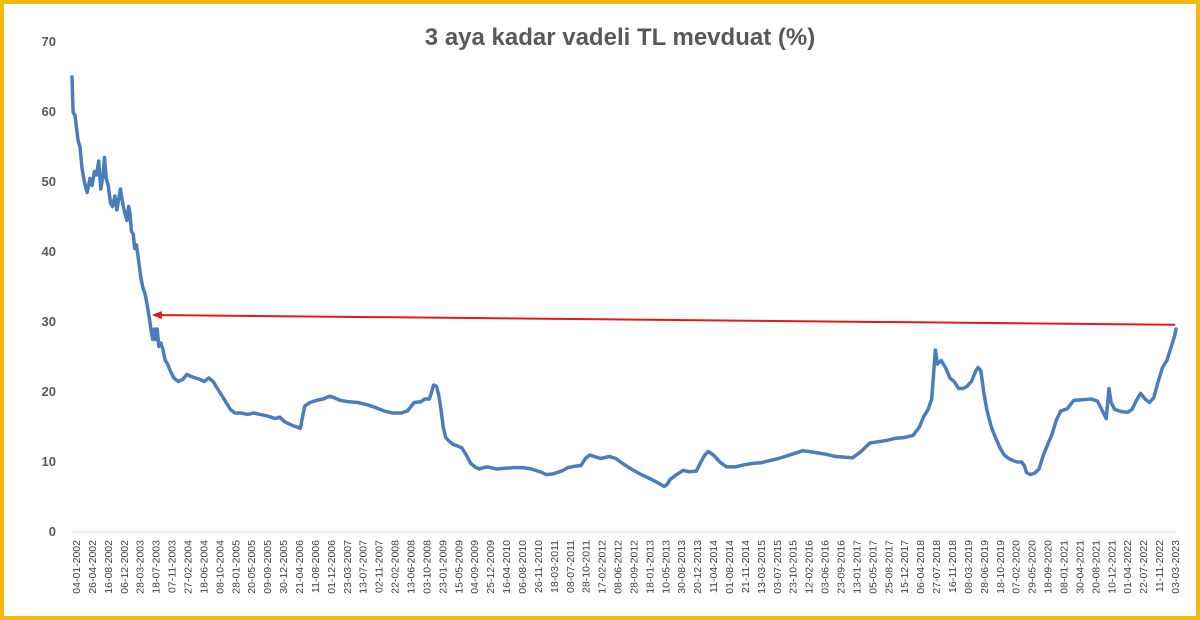 This screenshot has width=1200, height=620. I want to click on x-tick-label: 11-11-2022, so click(1160, 566).